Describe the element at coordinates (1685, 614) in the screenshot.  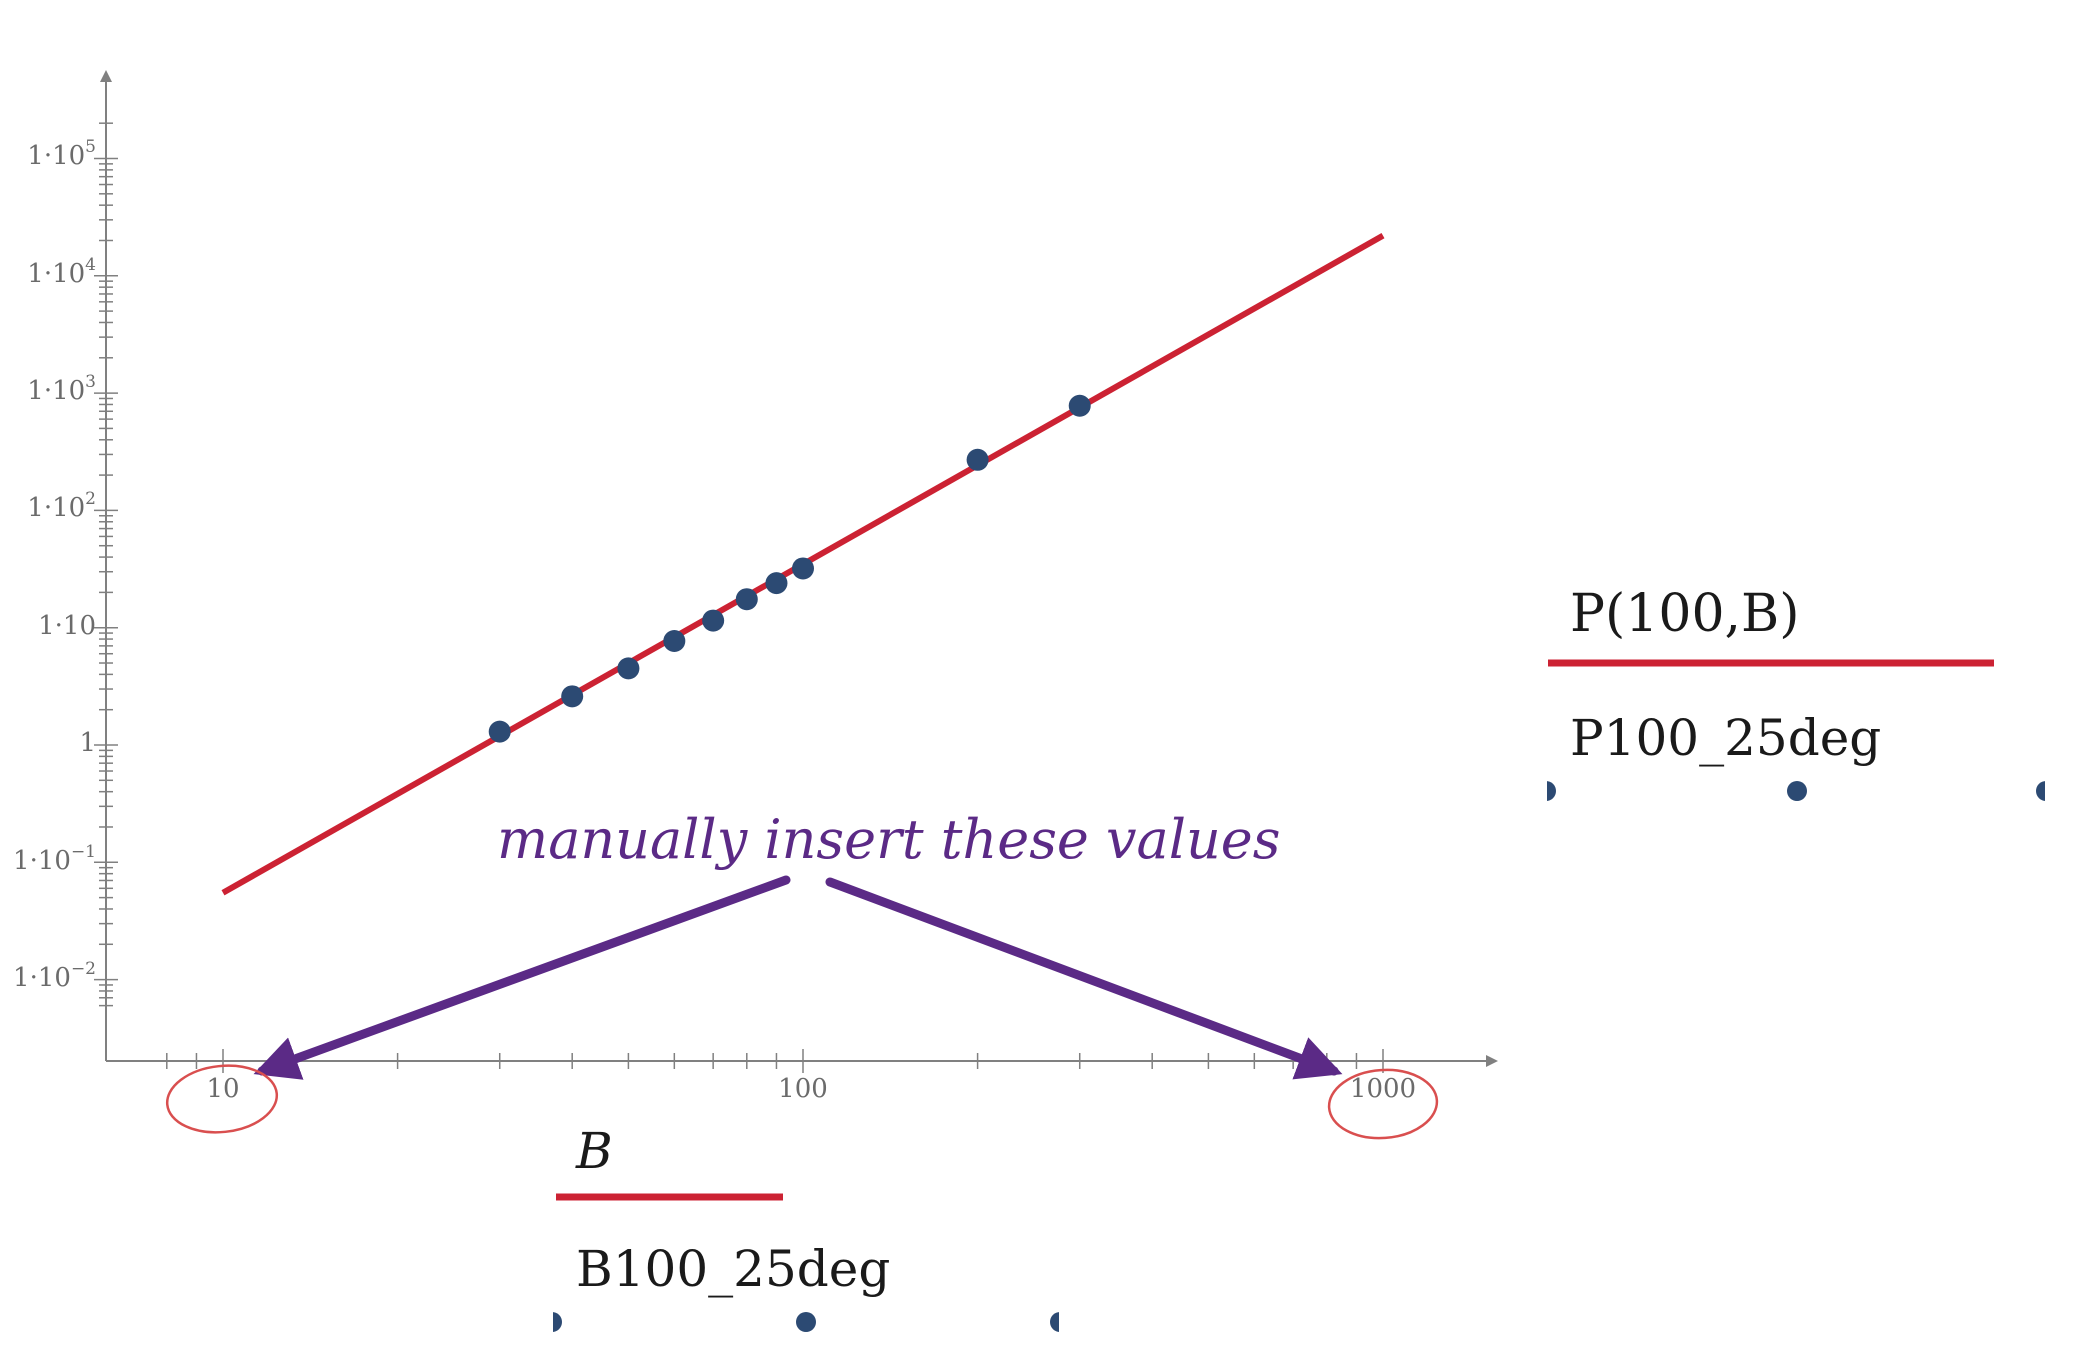
I see `legend-function-label: P(100,B)` at that location.